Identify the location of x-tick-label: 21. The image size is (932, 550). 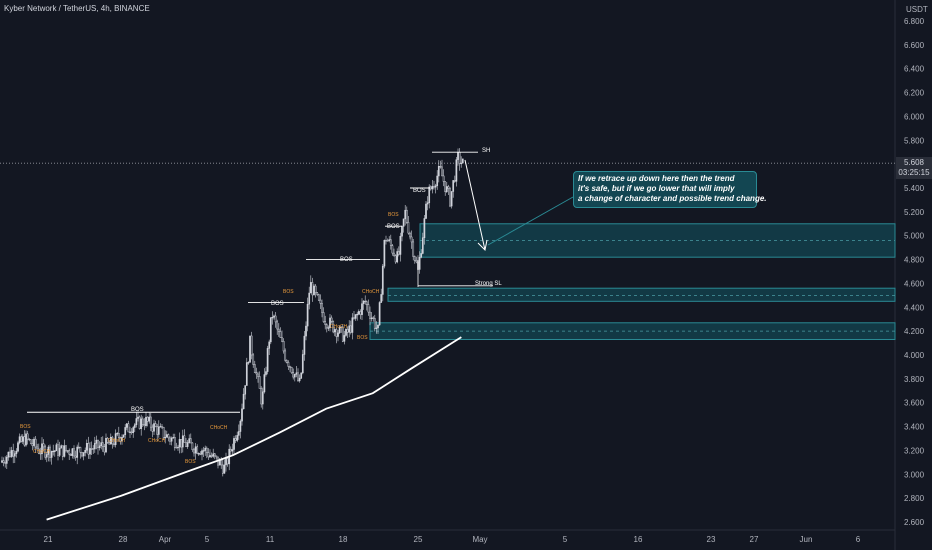
(48, 539).